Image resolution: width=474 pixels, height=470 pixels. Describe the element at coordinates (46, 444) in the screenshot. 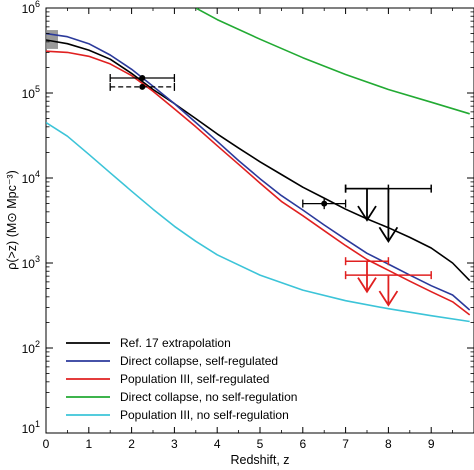

I see `x-tick-label: 0` at that location.